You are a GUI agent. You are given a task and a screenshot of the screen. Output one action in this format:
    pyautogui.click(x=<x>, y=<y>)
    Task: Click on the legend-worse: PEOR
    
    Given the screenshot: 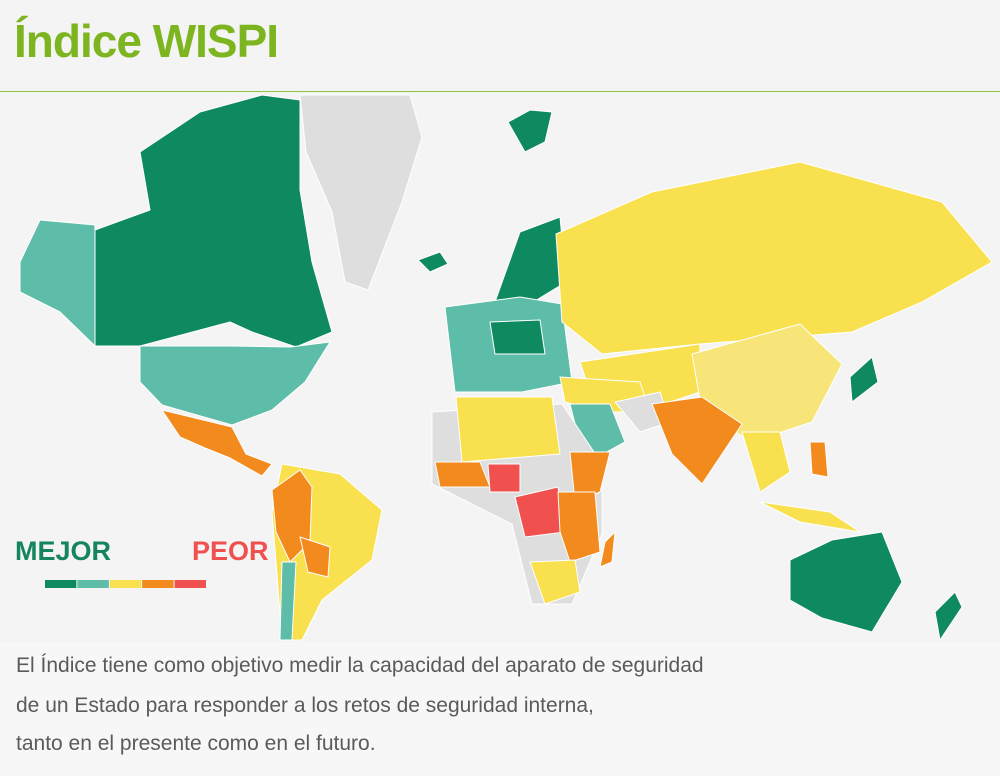 What is the action you would take?
    pyautogui.click(x=230, y=551)
    